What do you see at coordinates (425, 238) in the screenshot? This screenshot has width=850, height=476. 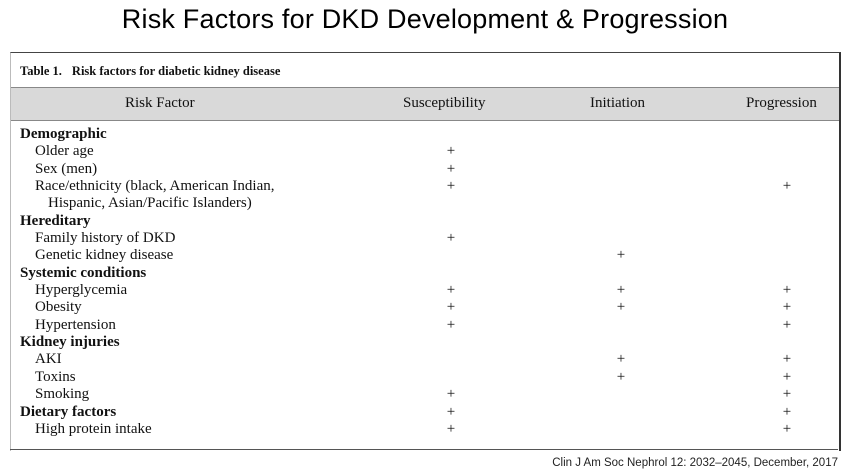 I see `table-row: Family history of DKD +` at bounding box center [425, 238].